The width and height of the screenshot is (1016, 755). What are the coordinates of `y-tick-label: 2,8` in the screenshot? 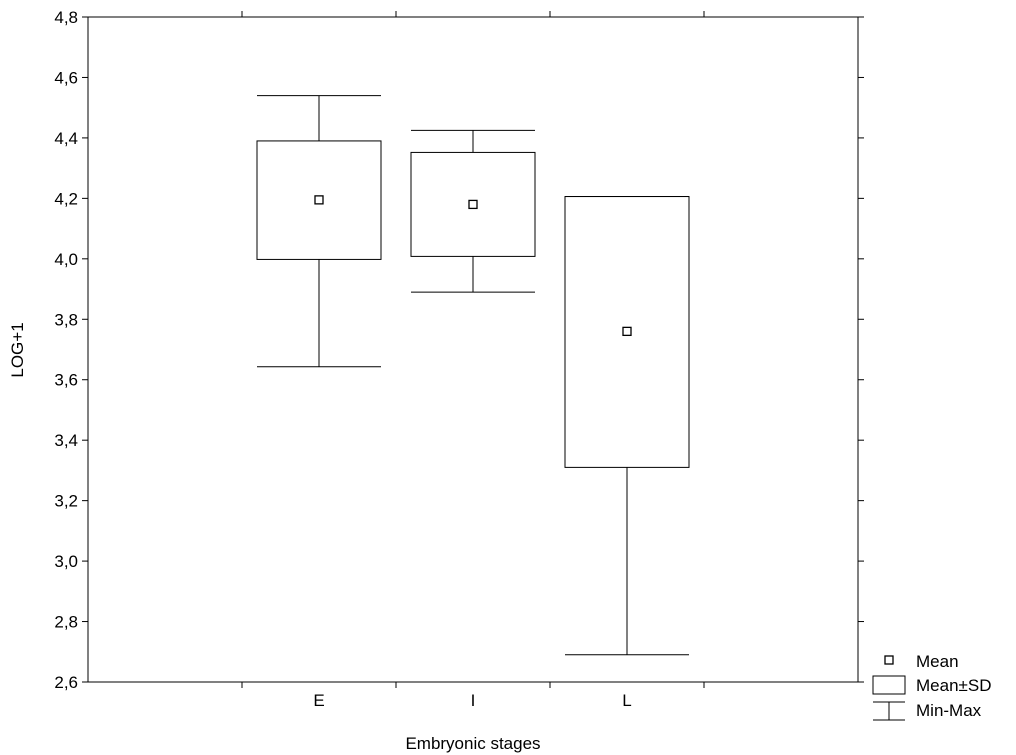 It's located at (66, 622).